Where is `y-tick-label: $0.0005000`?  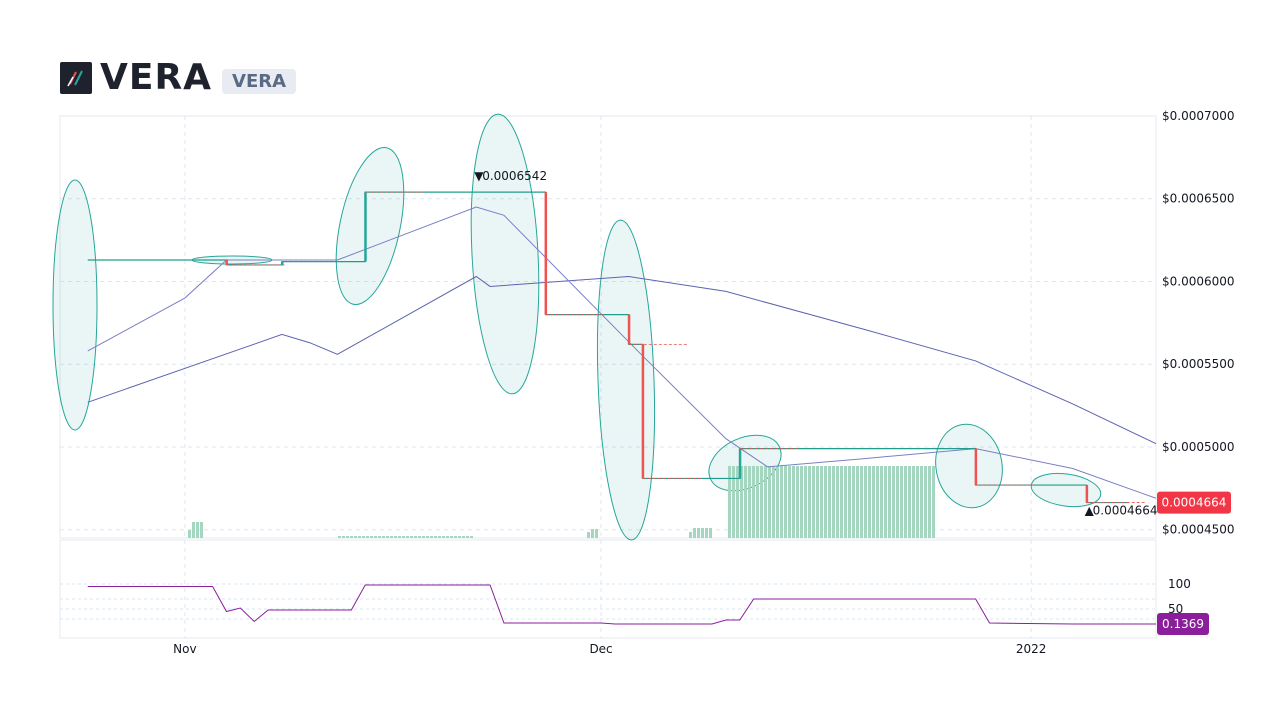 y-tick-label: $0.0005000 is located at coordinates (1198, 447).